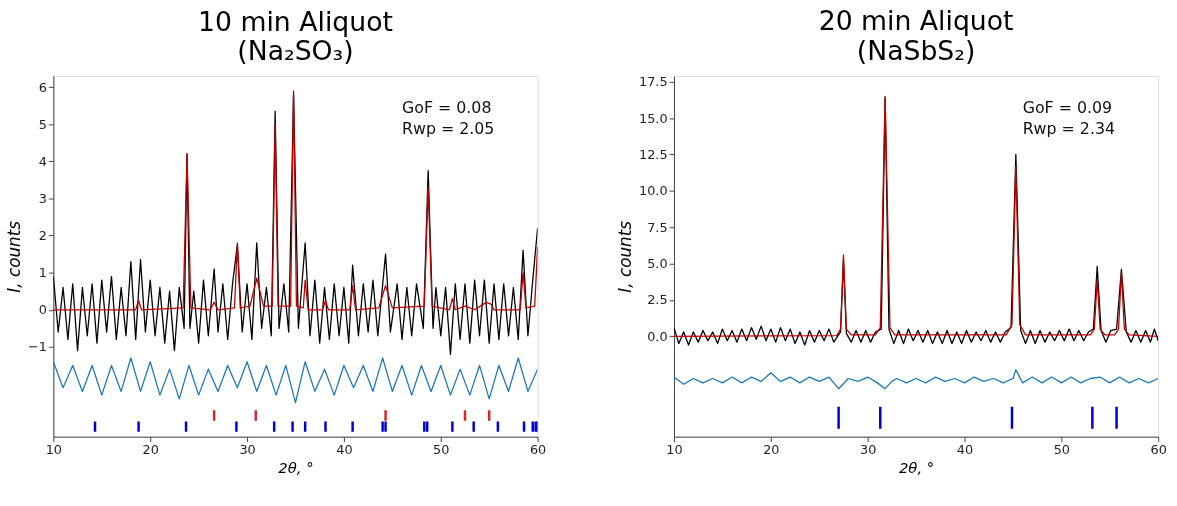  What do you see at coordinates (653, 154) in the screenshot?
I see `y-tick-label: 12.5` at bounding box center [653, 154].